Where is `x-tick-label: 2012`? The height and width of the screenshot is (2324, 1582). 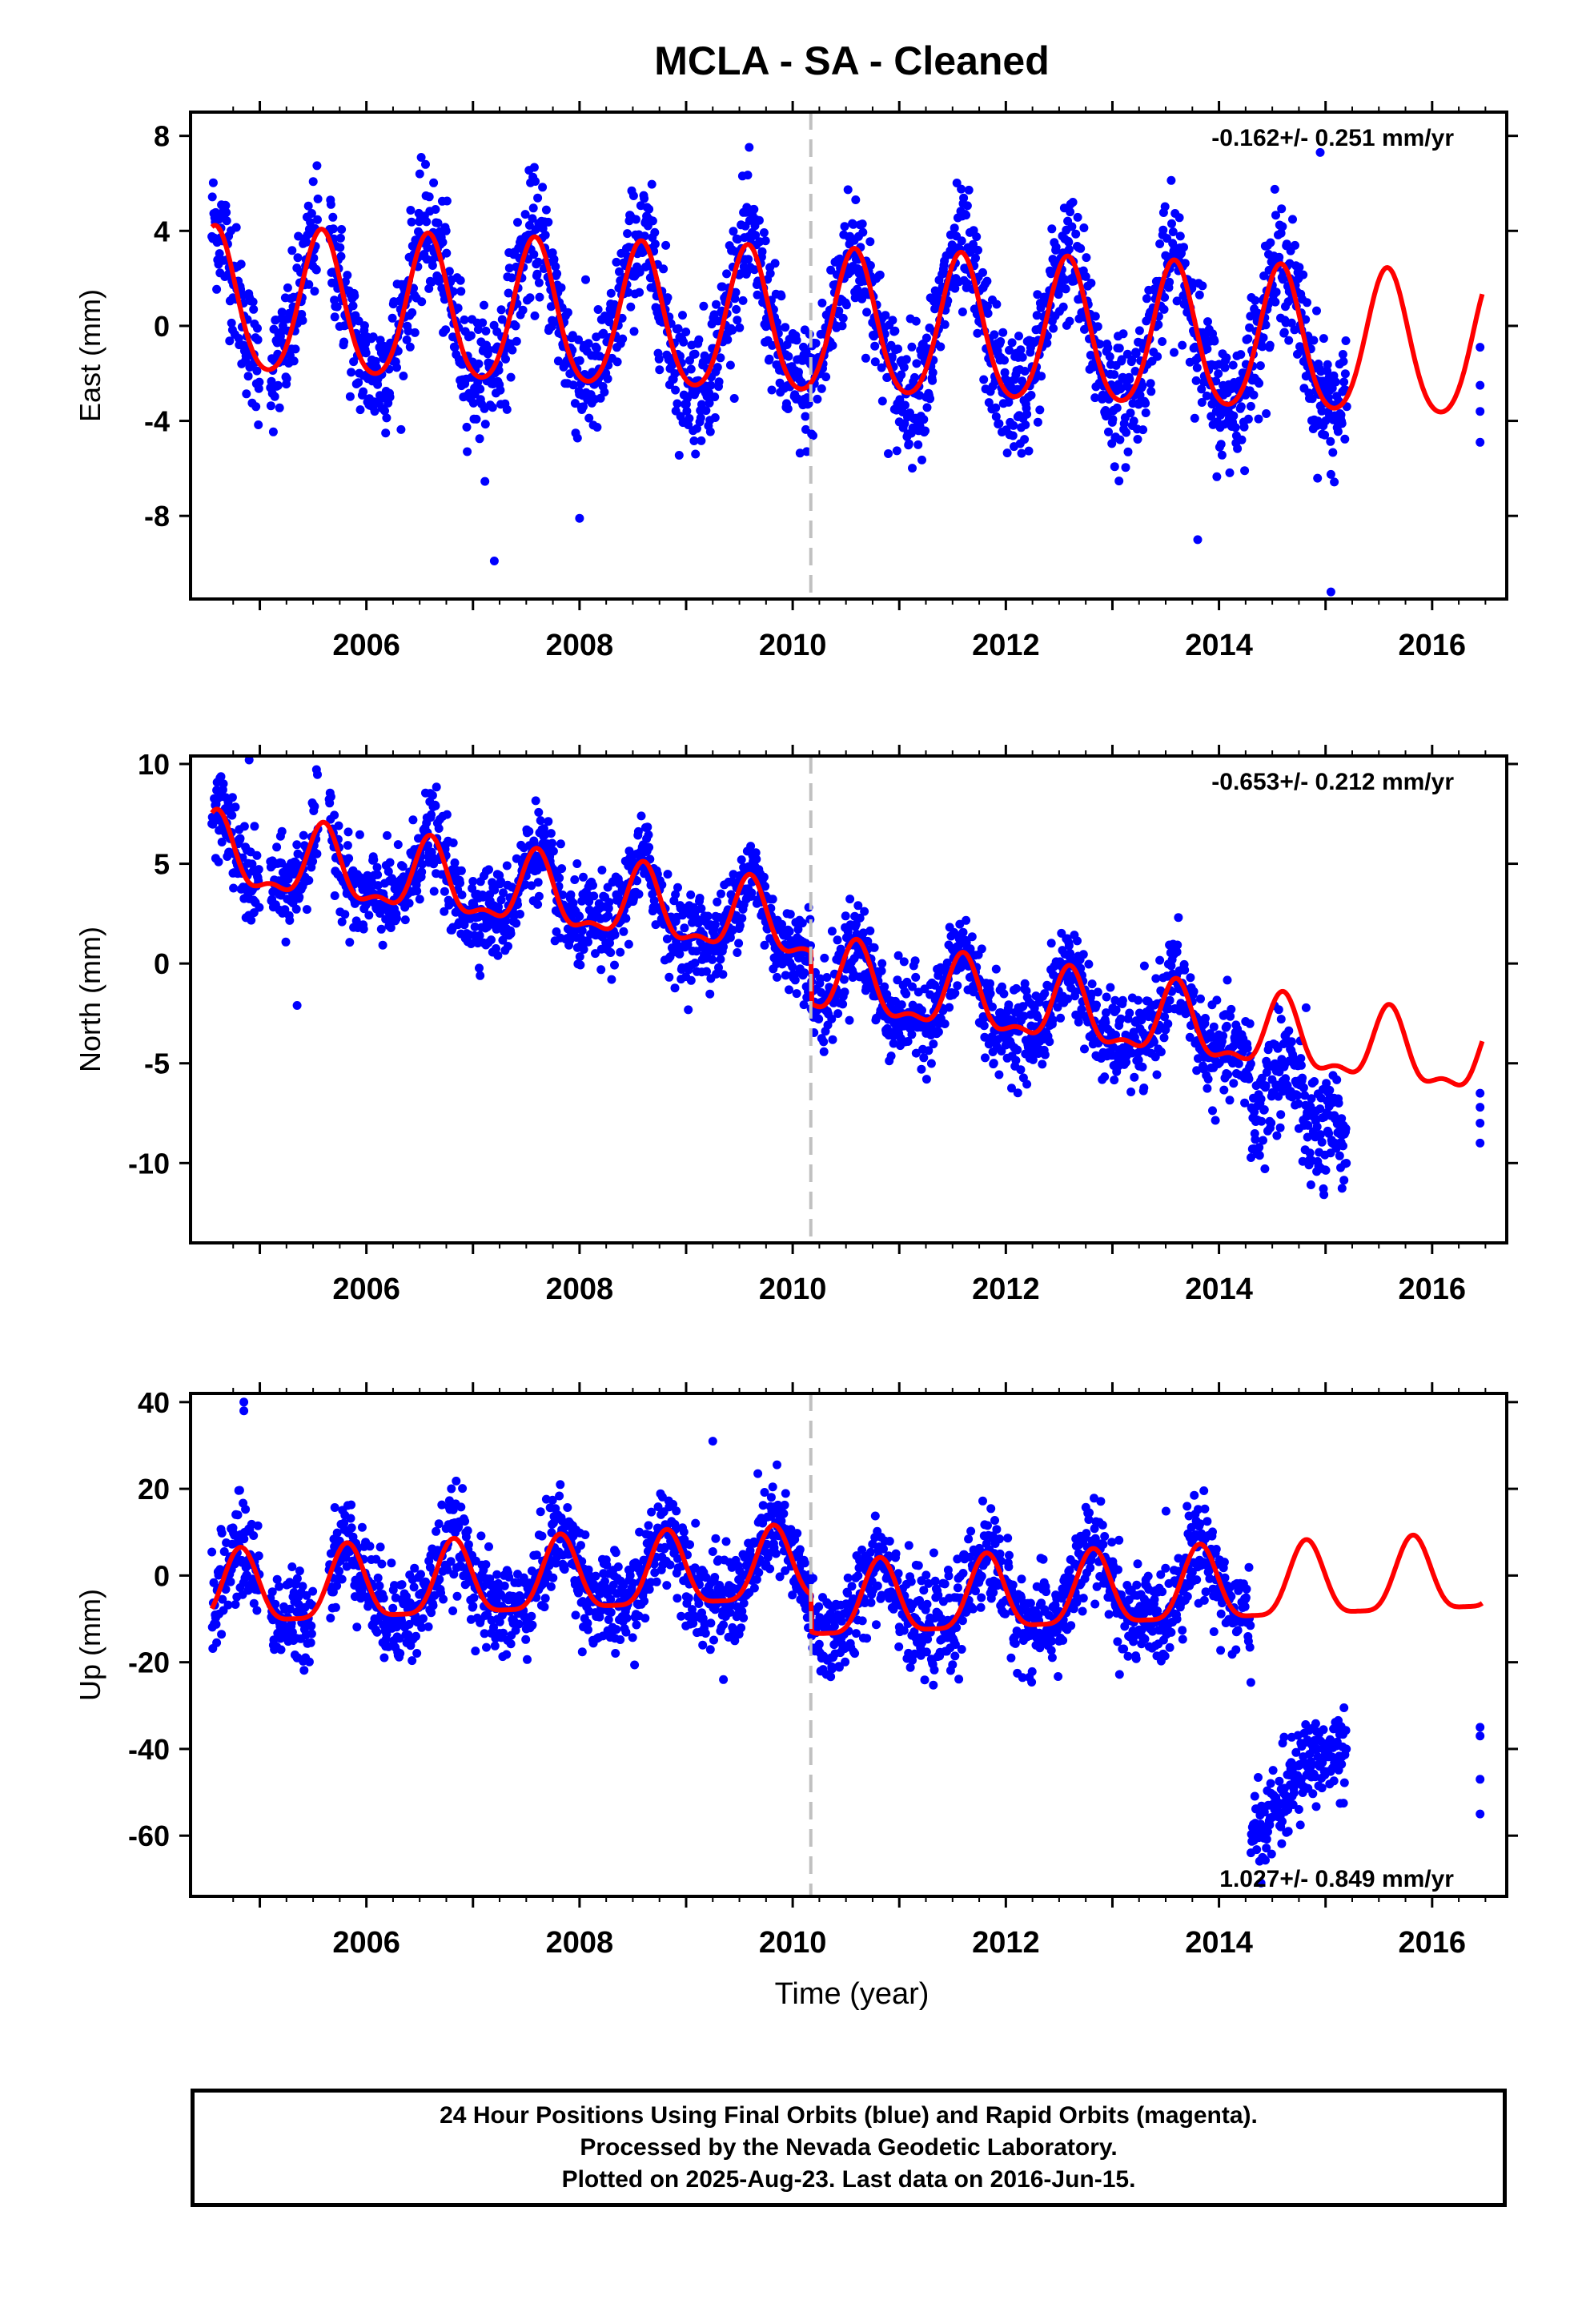
x-tick-label: 2012 is located at coordinates (1006, 645).